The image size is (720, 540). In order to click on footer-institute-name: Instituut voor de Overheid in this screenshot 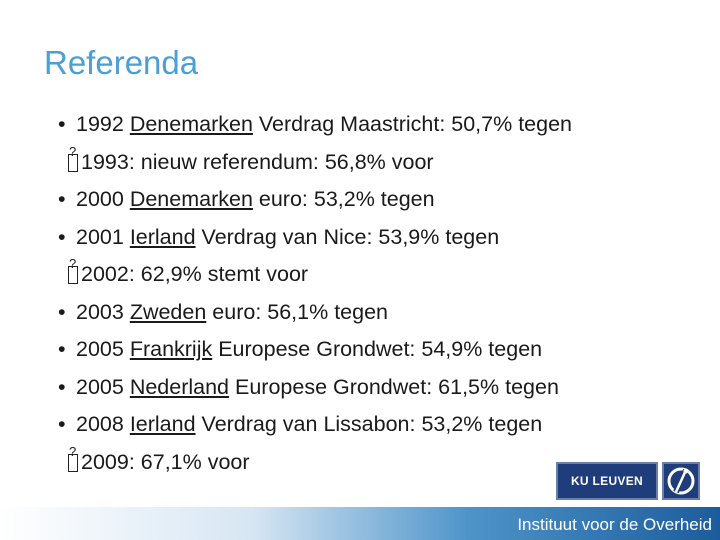, I will do `click(614, 524)`.